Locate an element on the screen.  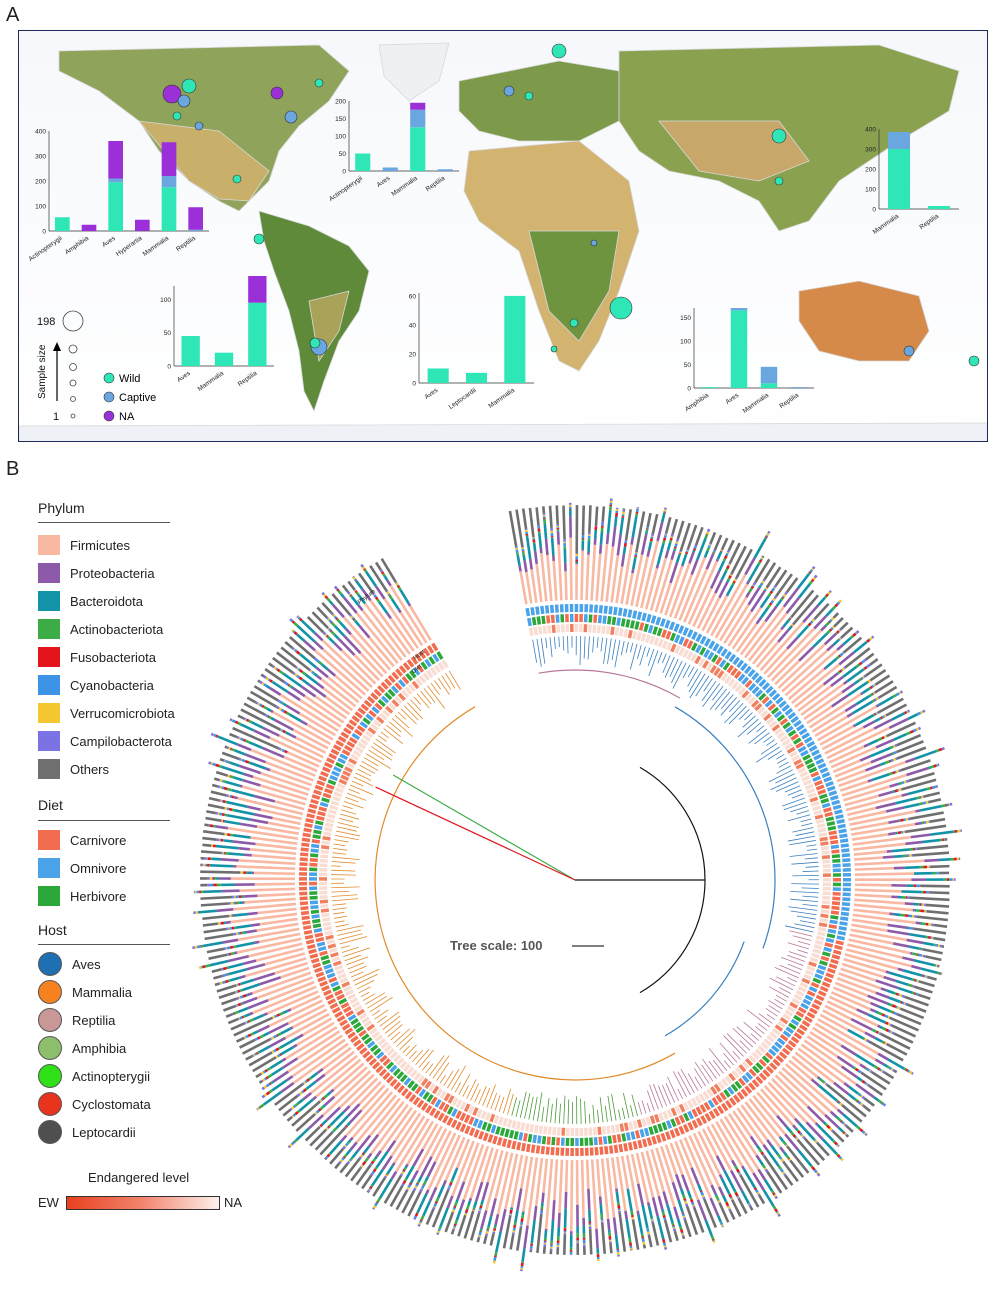
inset-ytick: 100 is located at coordinates (870, 190).